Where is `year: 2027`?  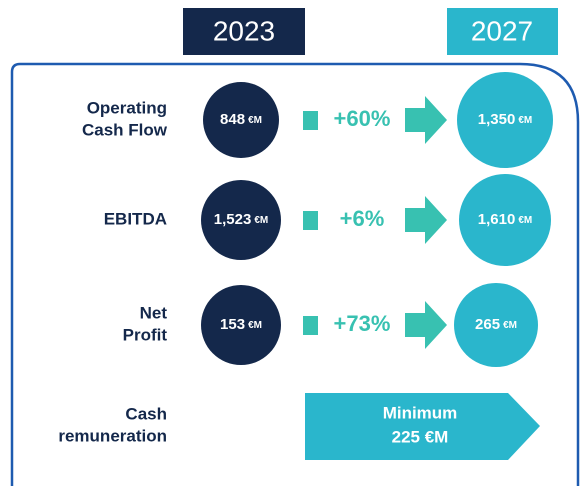 year: 2027 is located at coordinates (502, 30).